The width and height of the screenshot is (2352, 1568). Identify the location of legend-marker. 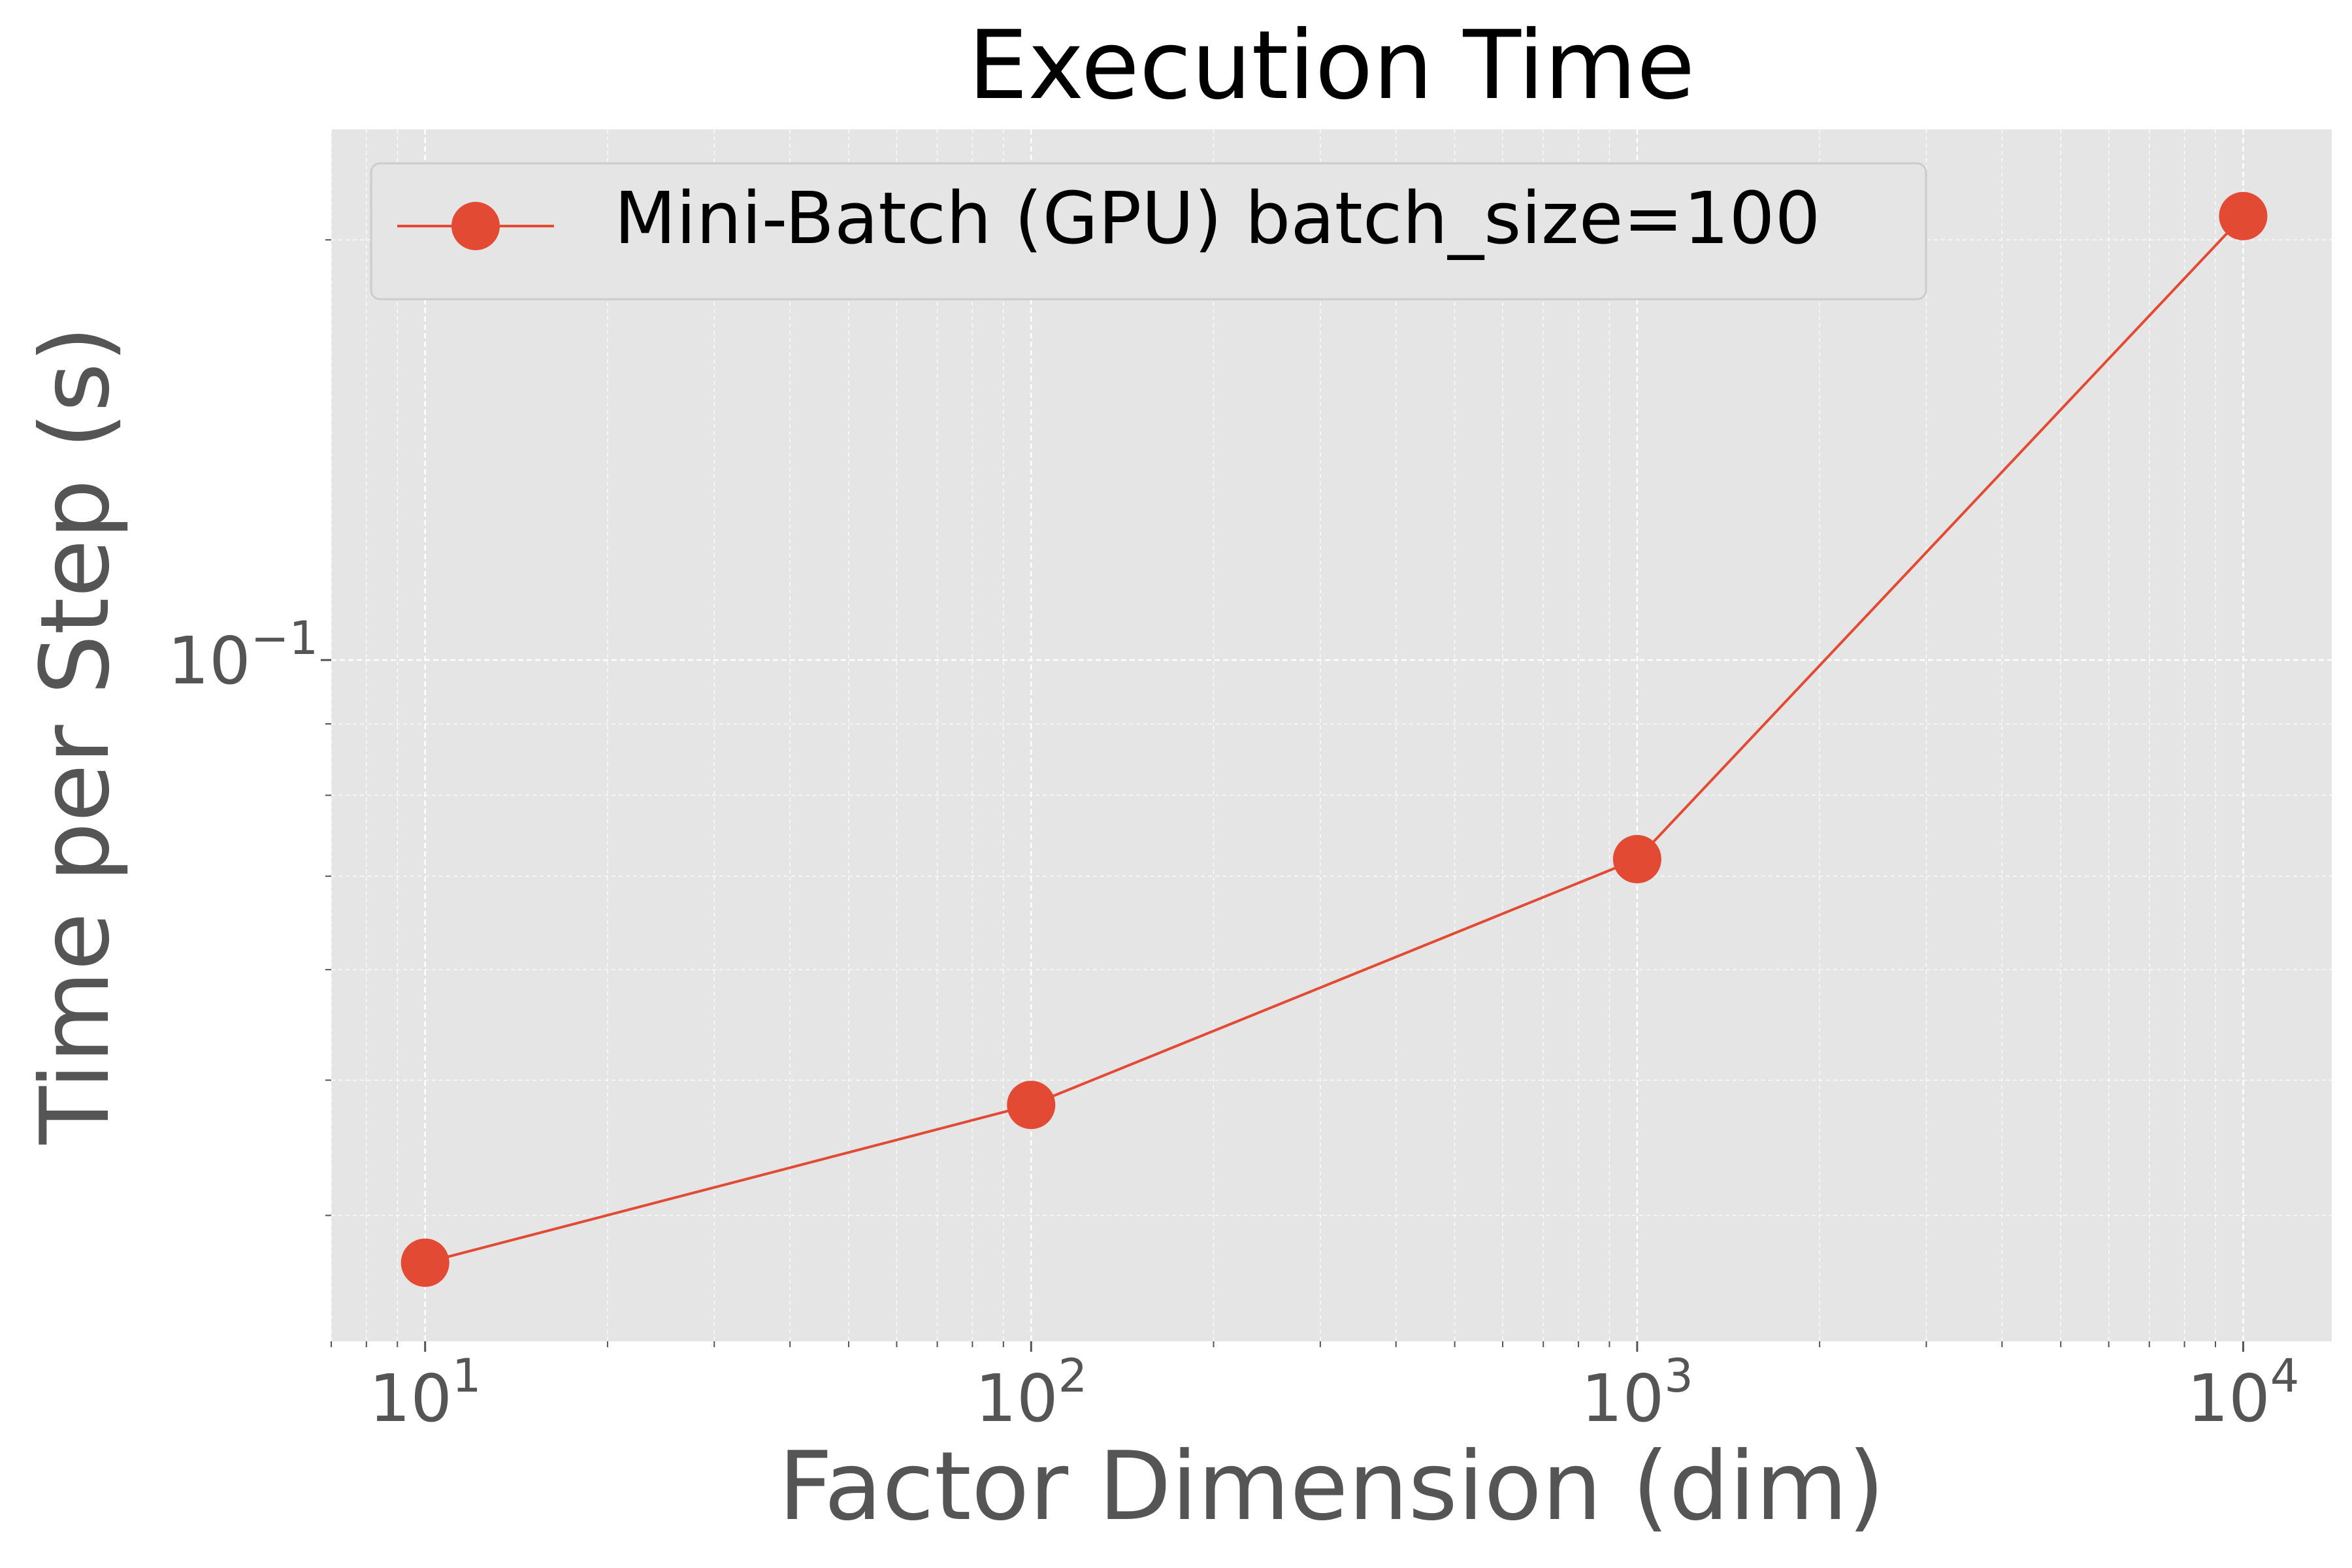
(475, 226).